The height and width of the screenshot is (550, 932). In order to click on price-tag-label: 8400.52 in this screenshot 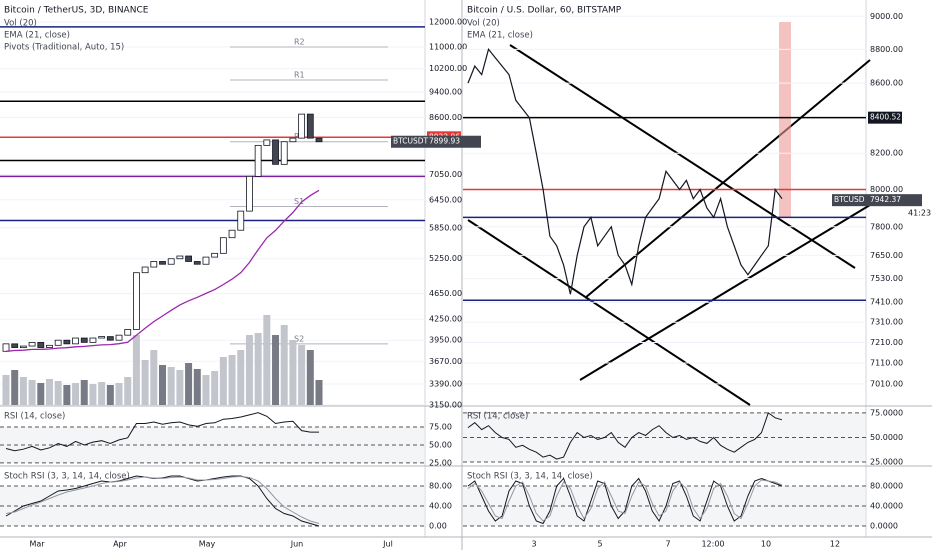, I will do `click(885, 117)`.